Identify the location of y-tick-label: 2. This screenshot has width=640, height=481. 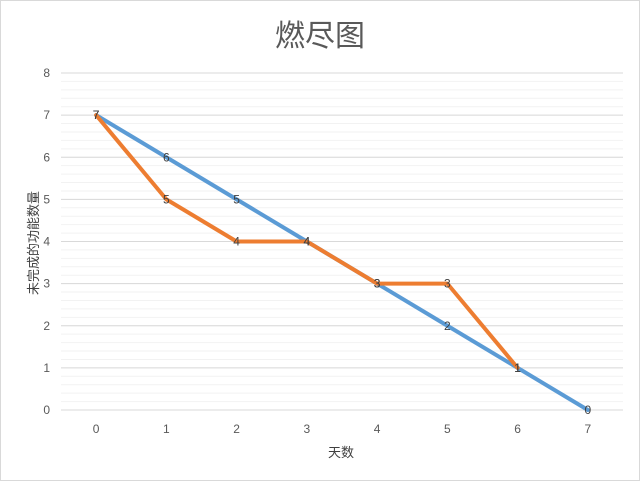
(46, 326).